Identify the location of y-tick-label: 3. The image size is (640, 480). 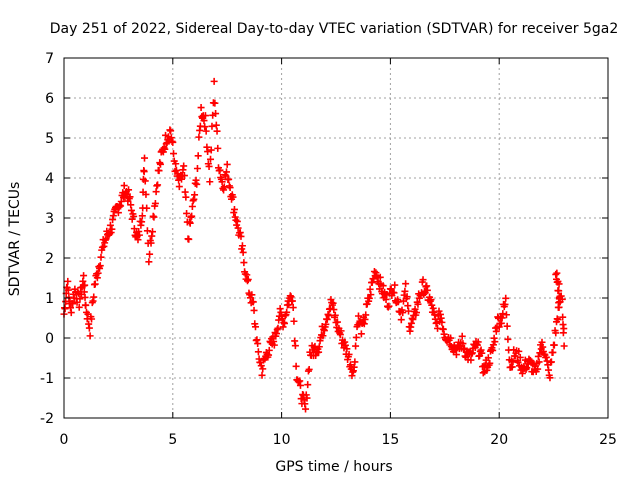
(49, 219).